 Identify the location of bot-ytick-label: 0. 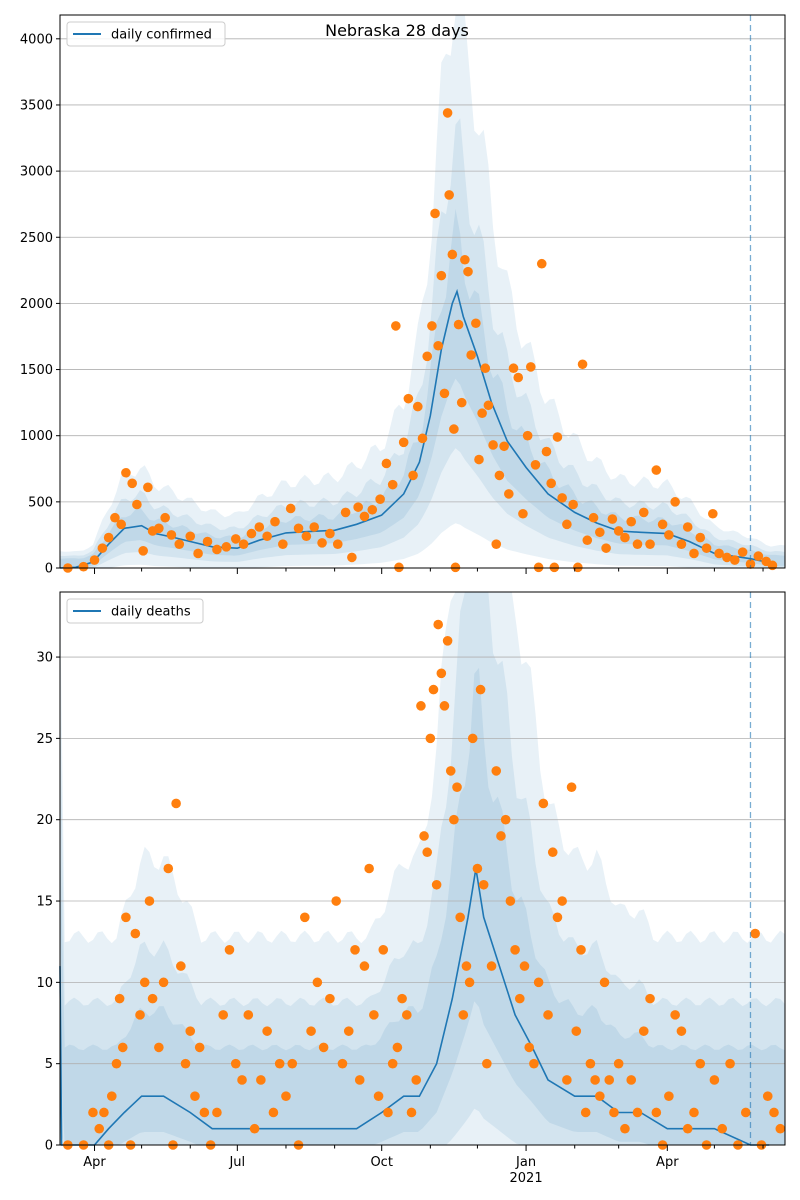
(49, 1146).